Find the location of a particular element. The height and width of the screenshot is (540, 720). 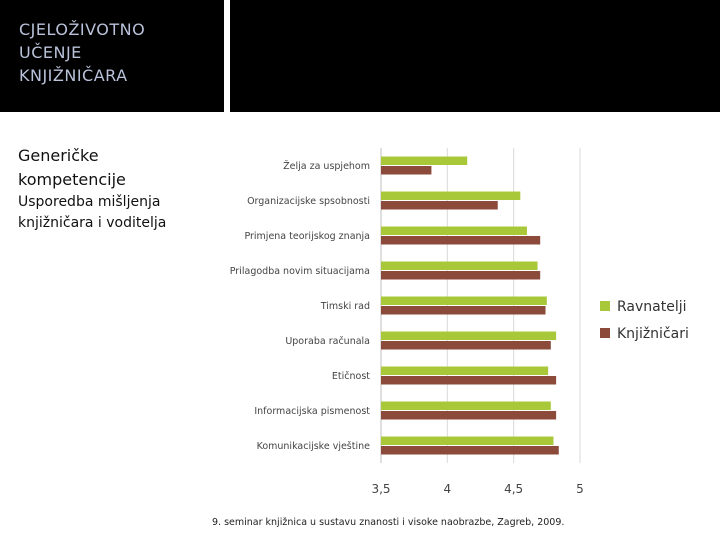

category-label: Komunikacijske vještine is located at coordinates (314, 446).